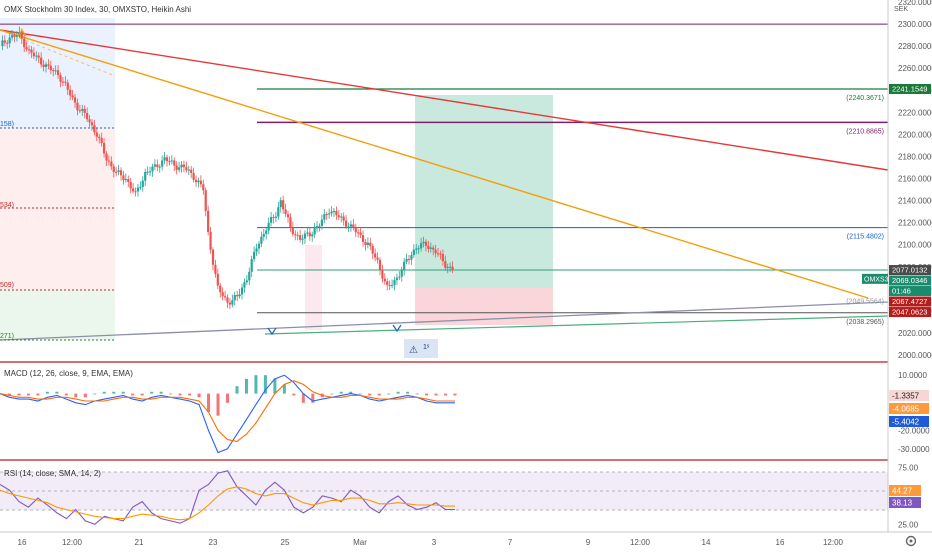  What do you see at coordinates (227, 503) in the screenshot?
I see `rsi-sma-line` at bounding box center [227, 503].